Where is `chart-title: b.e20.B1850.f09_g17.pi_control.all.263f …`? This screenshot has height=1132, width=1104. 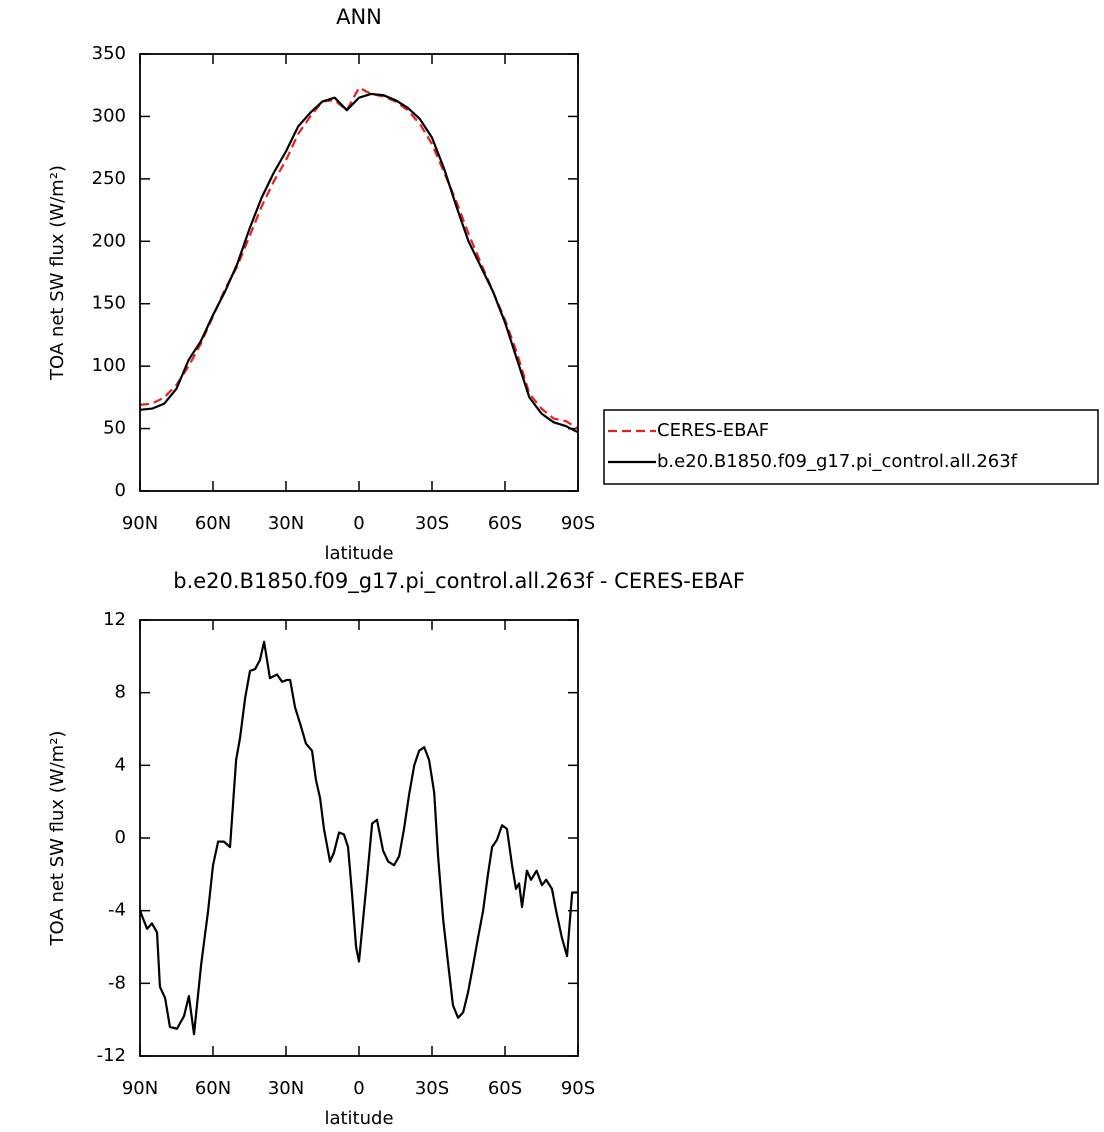 chart-title: b.e20.B1850.f09_g17.pi_control.all.263f … is located at coordinates (459, 581).